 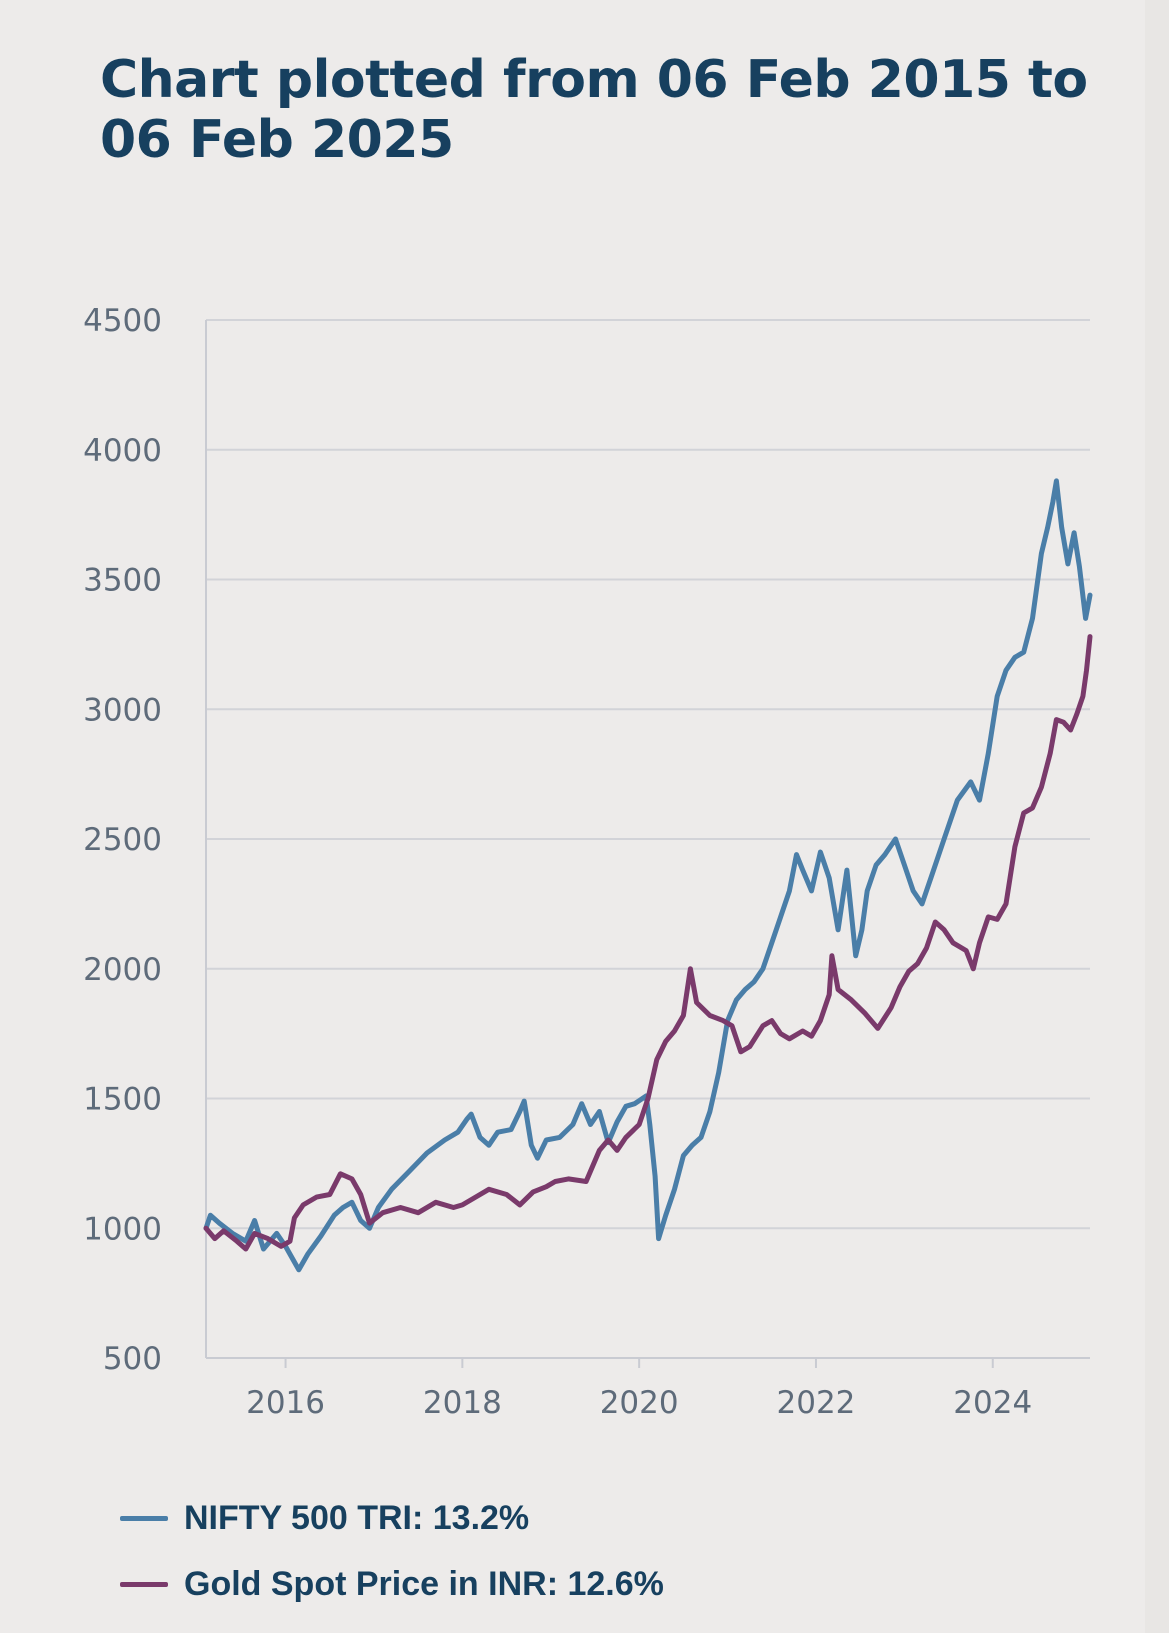 I want to click on x-tick-label-2020: 2020, so click(x=639, y=1403).